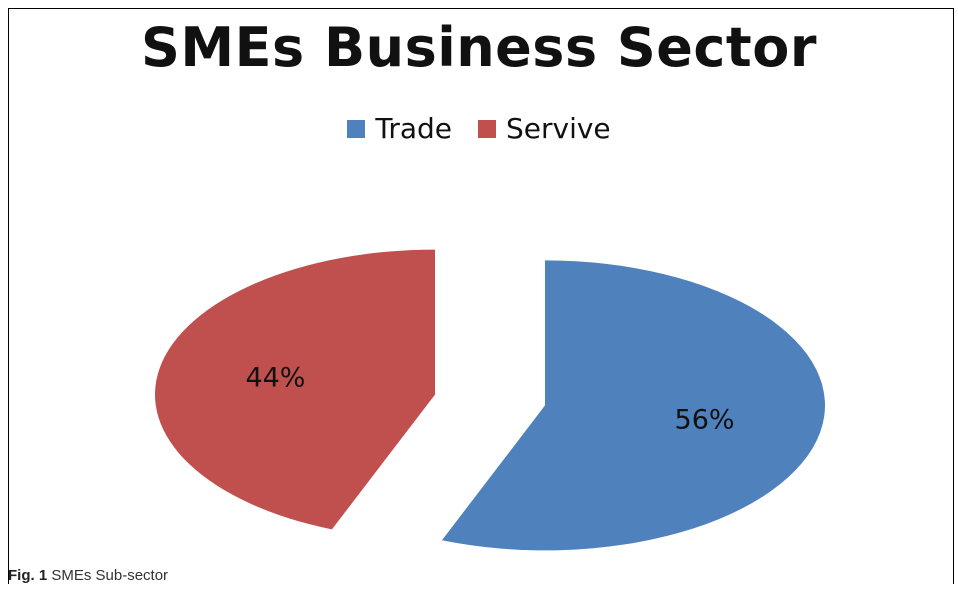 Image resolution: width=958 pixels, height=591 pixels. What do you see at coordinates (705, 420) in the screenshot?
I see `pie-label-trade: 56%` at bounding box center [705, 420].